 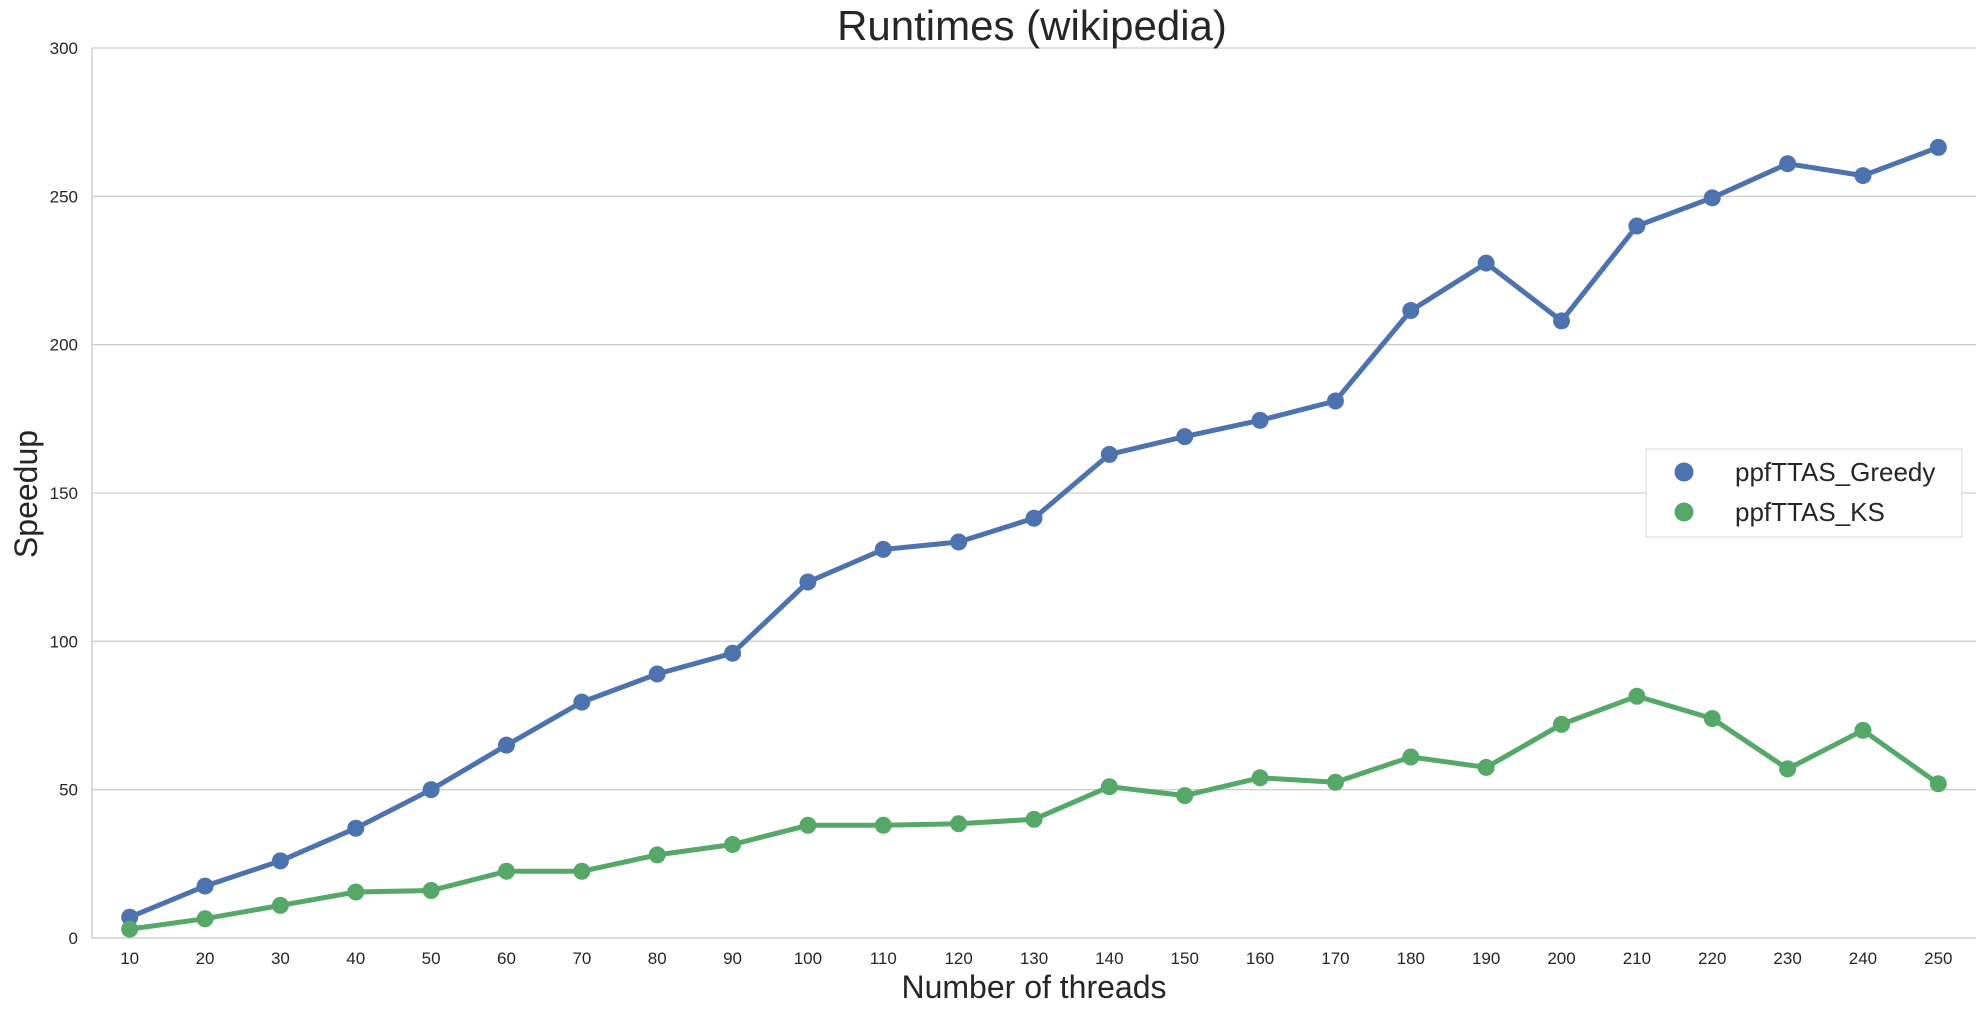 I want to click on x-tick-label-220: 220, so click(x=1712, y=958).